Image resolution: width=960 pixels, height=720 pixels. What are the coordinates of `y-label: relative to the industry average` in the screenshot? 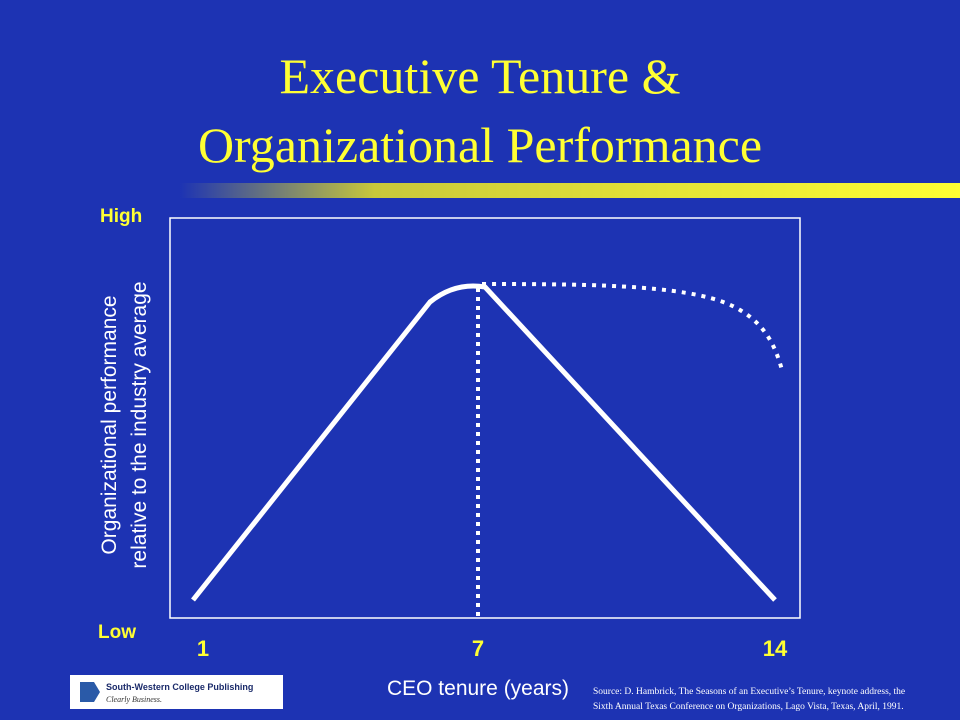 It's located at (139, 424).